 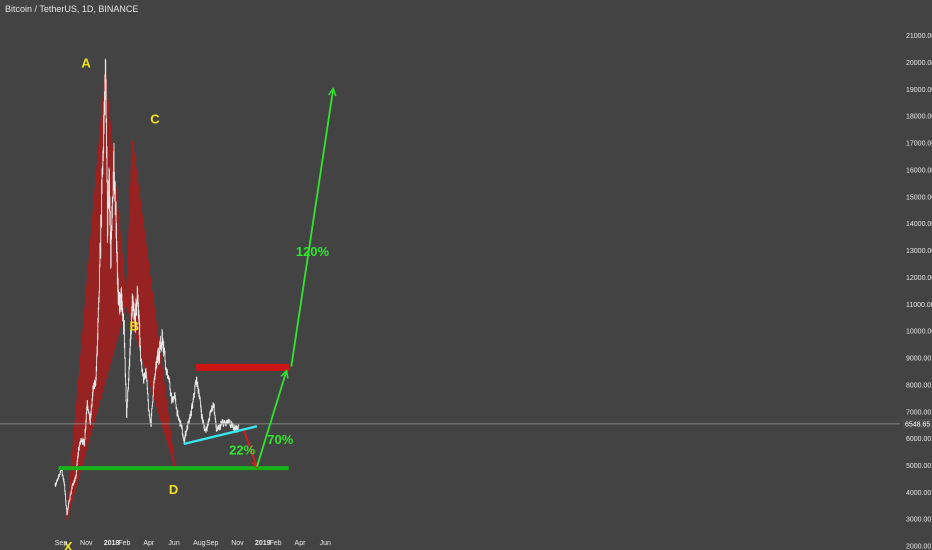 I want to click on trendline, so click(x=220, y=435).